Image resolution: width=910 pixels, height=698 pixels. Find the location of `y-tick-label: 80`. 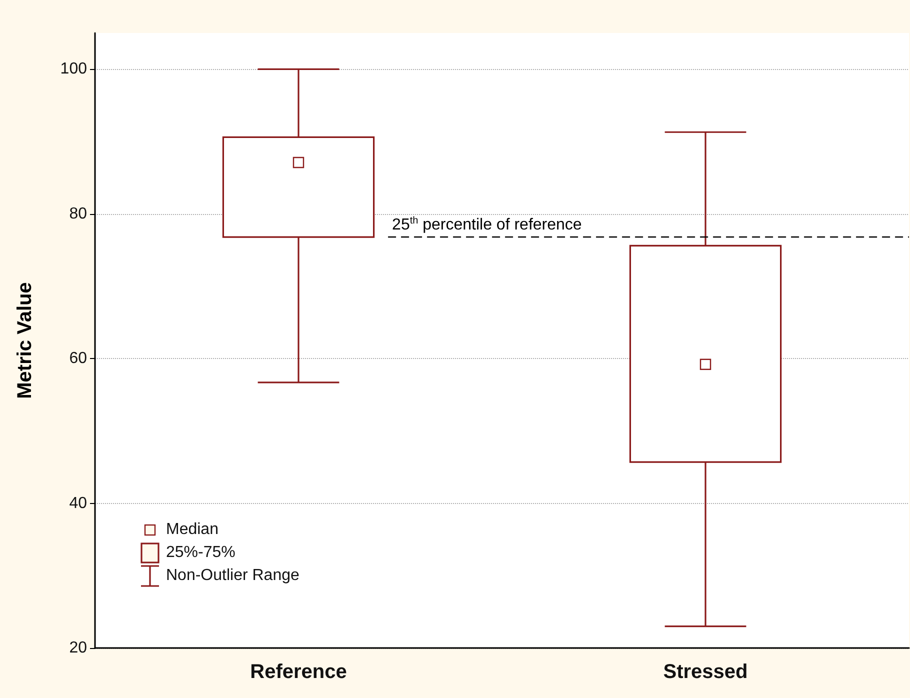

y-tick-label: 80 is located at coordinates (78, 213).